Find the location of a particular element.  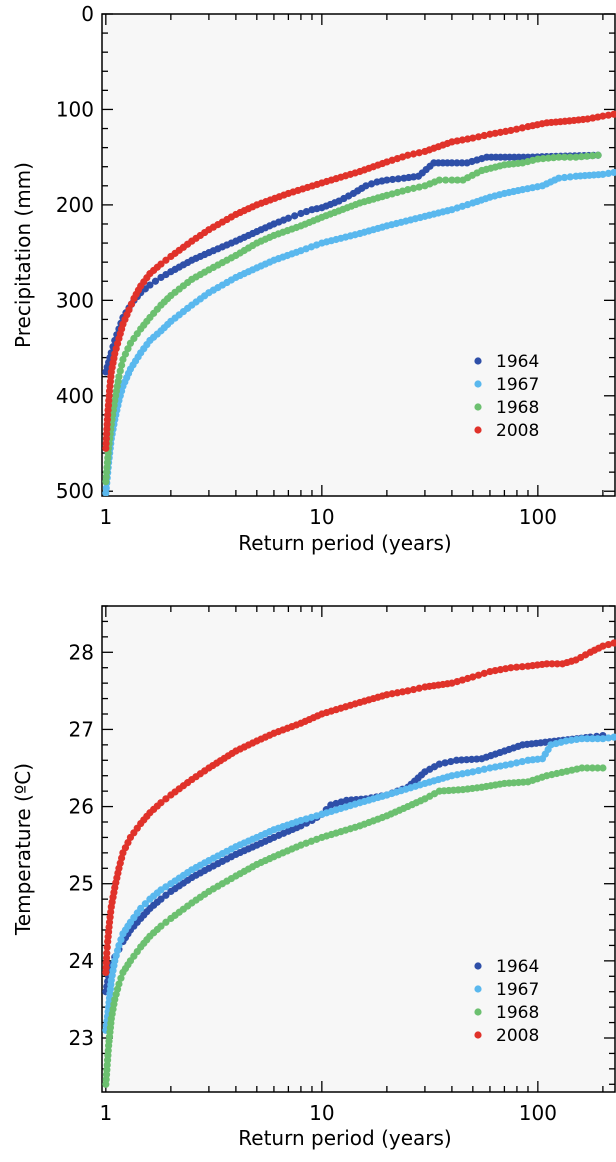

chart-0-legend-label-1968: 1968 is located at coordinates (517, 408).